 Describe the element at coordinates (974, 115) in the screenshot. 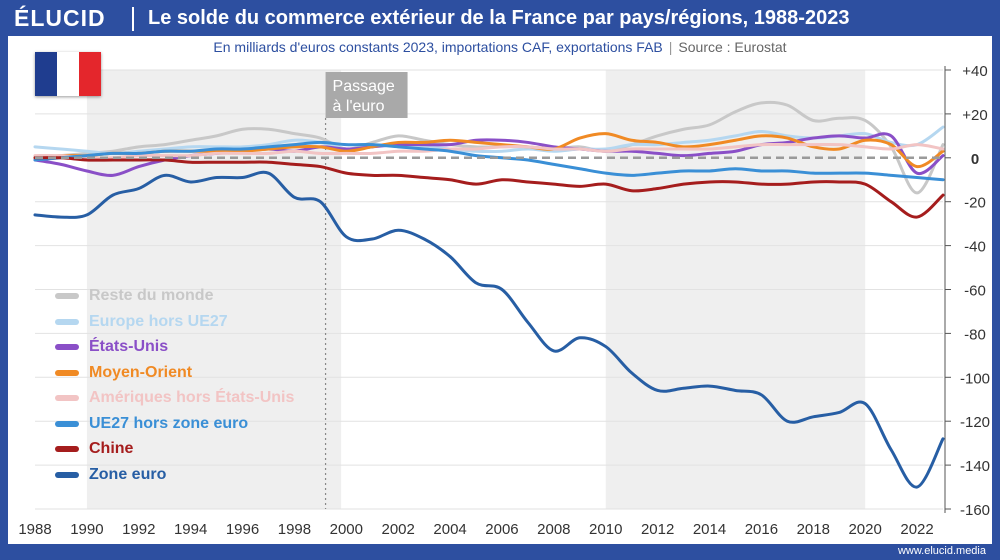

I see `y-tick-label: +20` at that location.